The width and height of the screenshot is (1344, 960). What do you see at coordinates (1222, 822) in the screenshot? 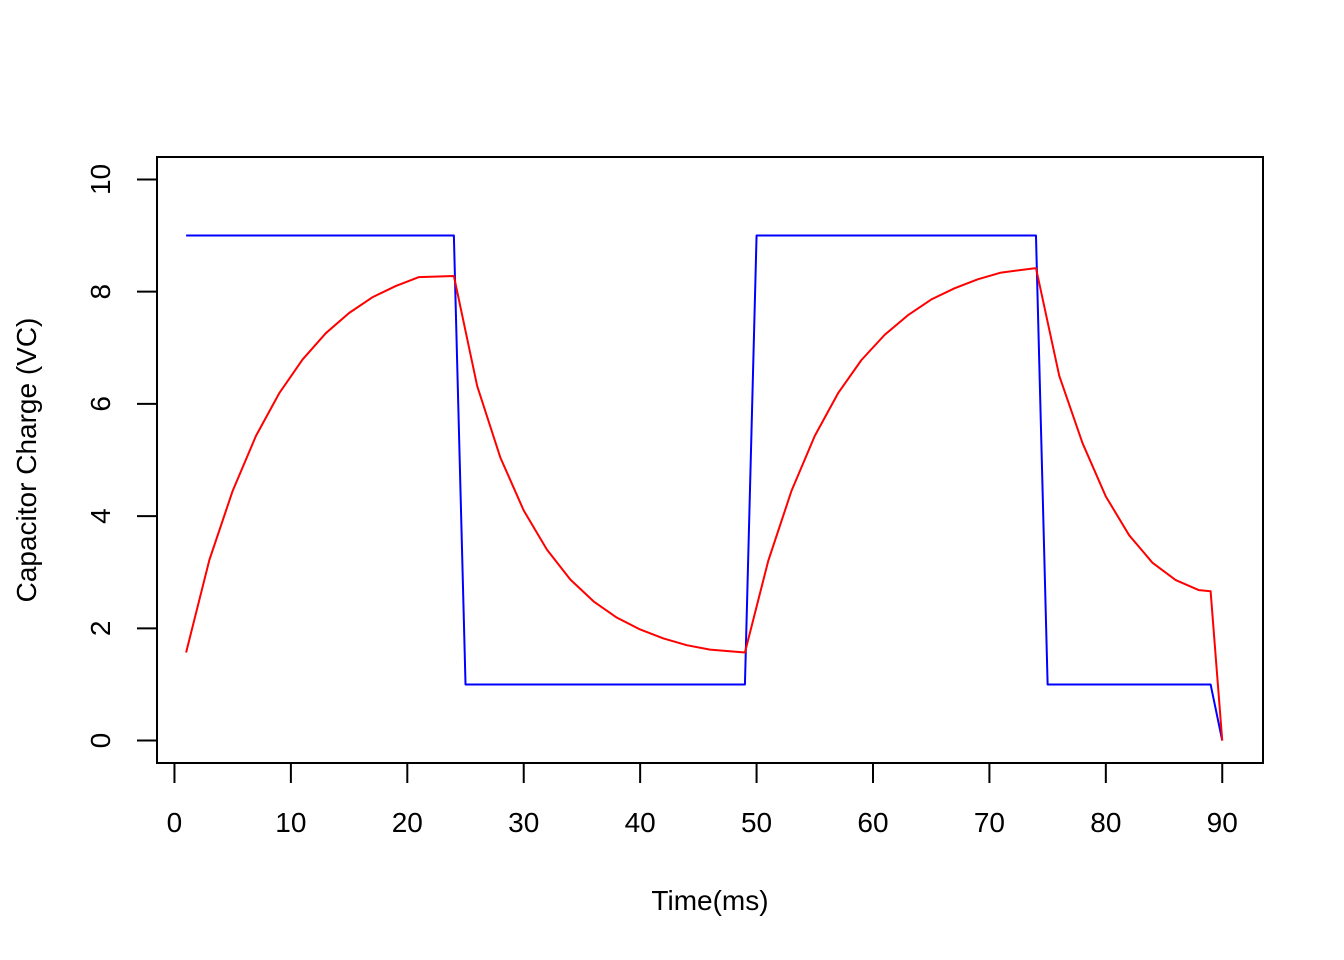
I see `x-tick-label: 90` at bounding box center [1222, 822].